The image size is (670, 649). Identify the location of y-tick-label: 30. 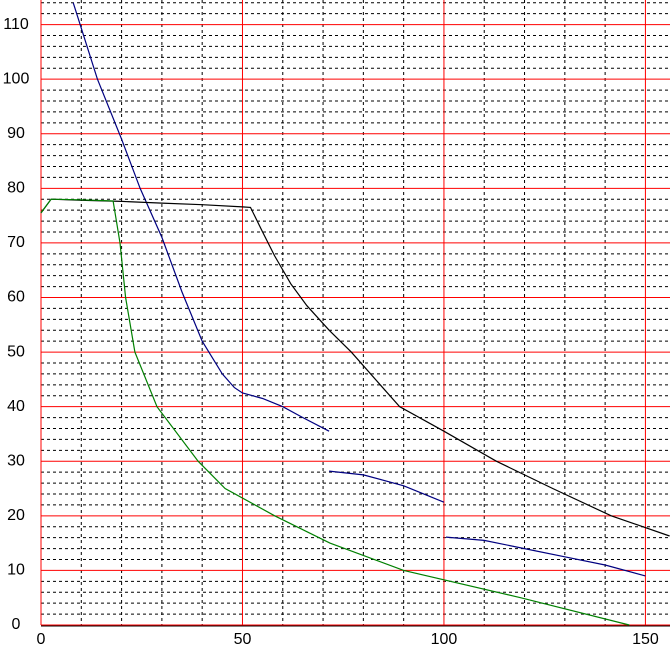
(16, 460).